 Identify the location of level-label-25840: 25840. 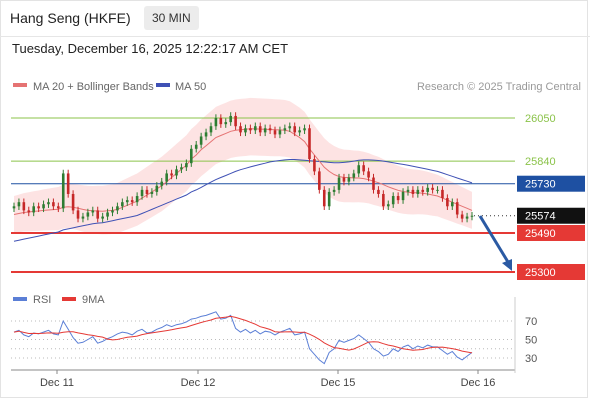
(540, 162).